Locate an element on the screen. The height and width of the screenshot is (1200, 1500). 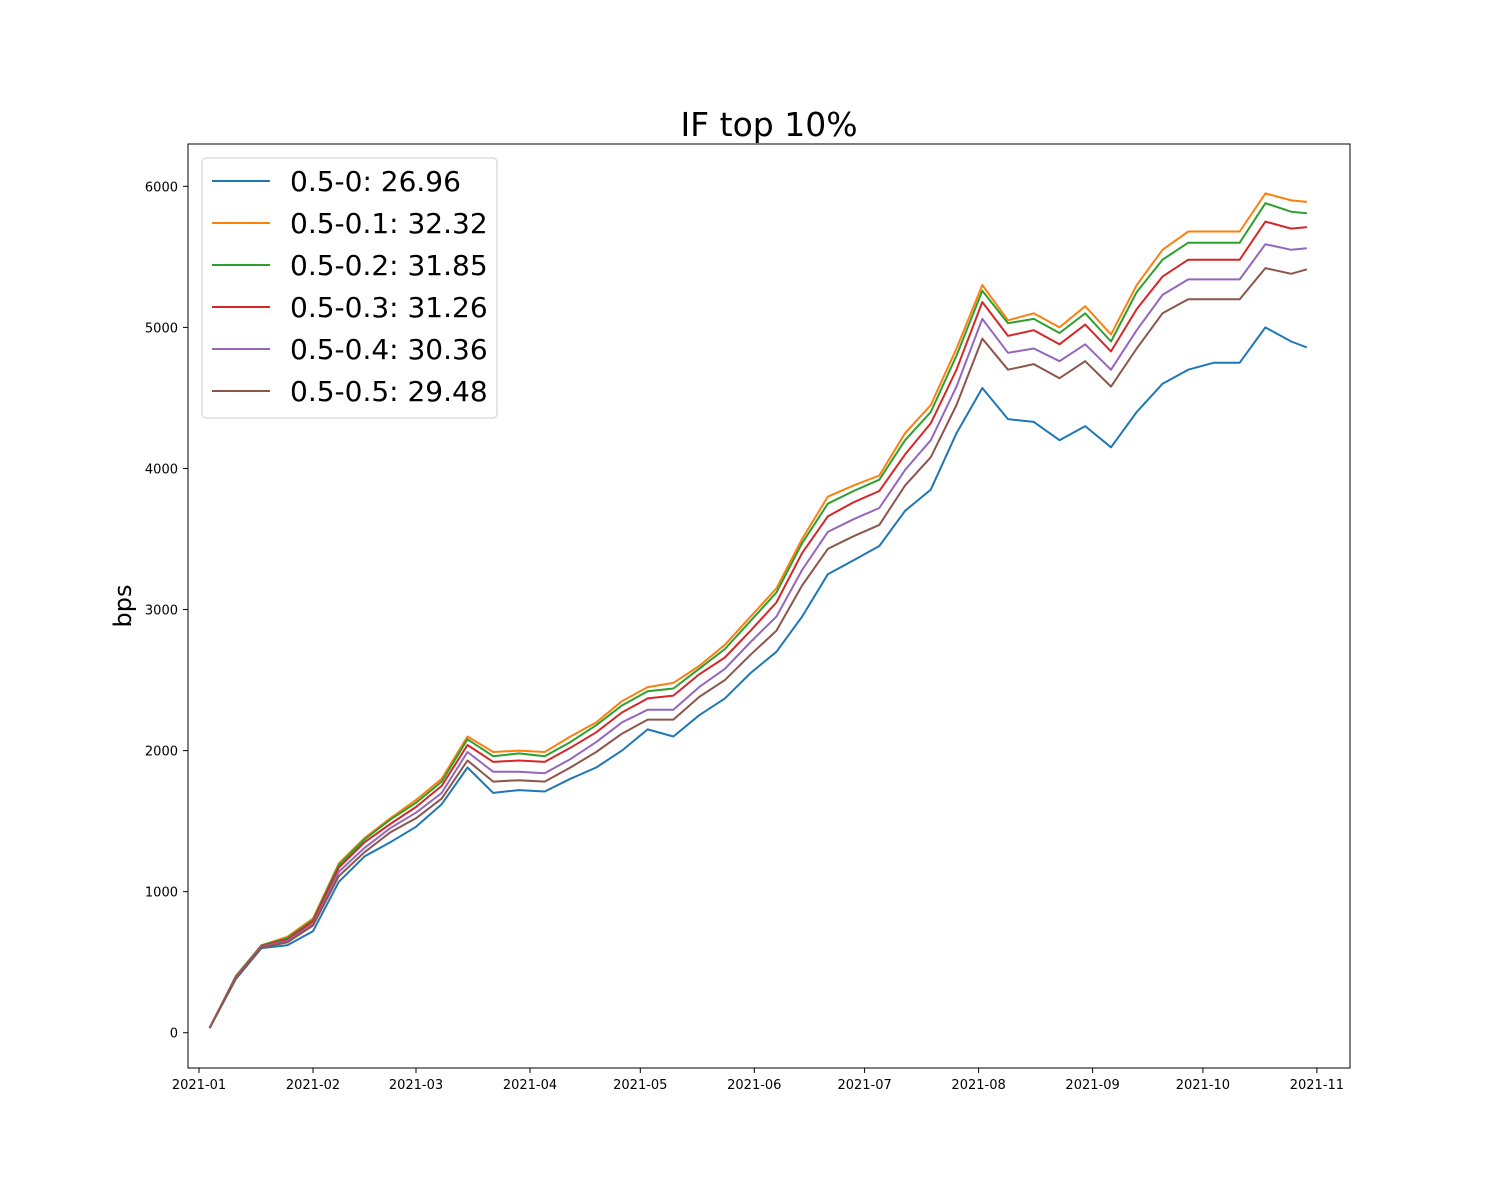
x-tick-label: 2021-05 is located at coordinates (640, 1085).